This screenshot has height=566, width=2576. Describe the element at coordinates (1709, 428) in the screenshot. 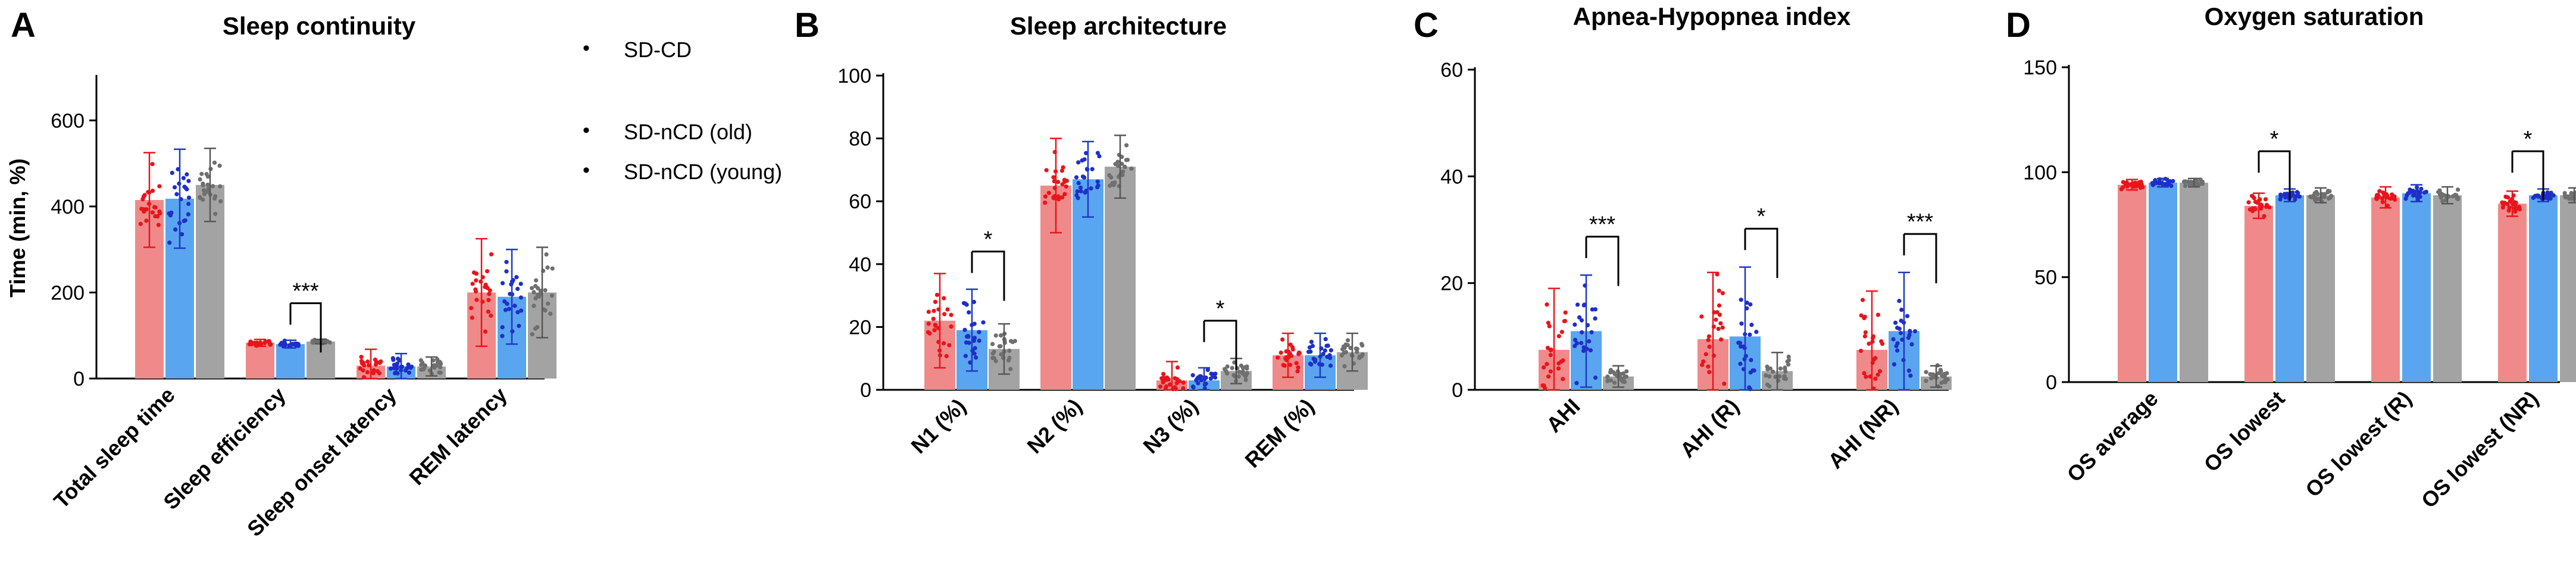

I see `x-tick-label: AHI (R)` at that location.